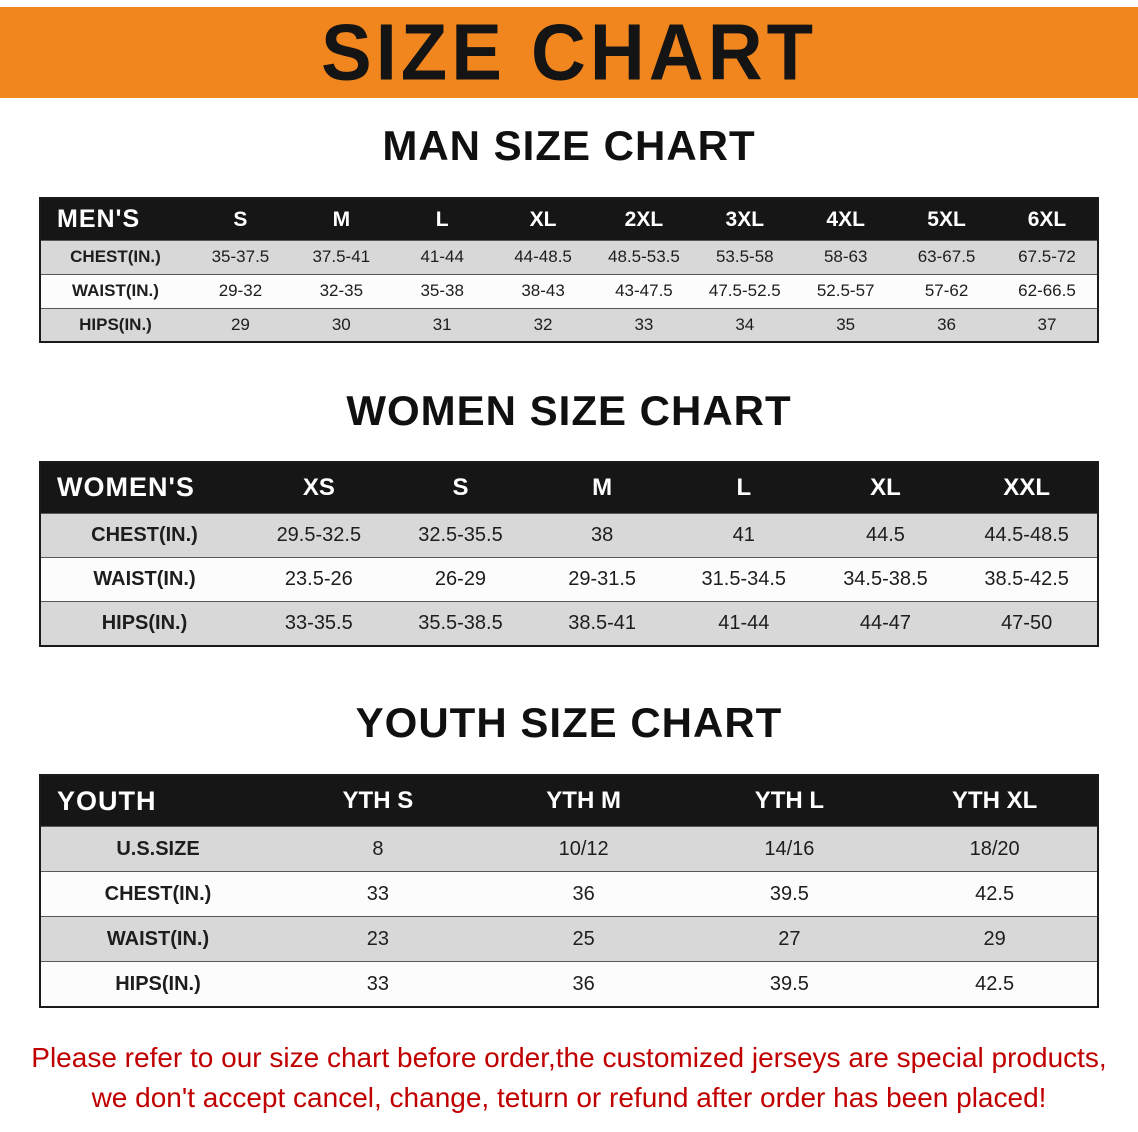 This screenshot has width=1138, height=1132. Describe the element at coordinates (569, 411) in the screenshot. I see `womens-section-heading: WOMEN SIZE CHART` at that location.